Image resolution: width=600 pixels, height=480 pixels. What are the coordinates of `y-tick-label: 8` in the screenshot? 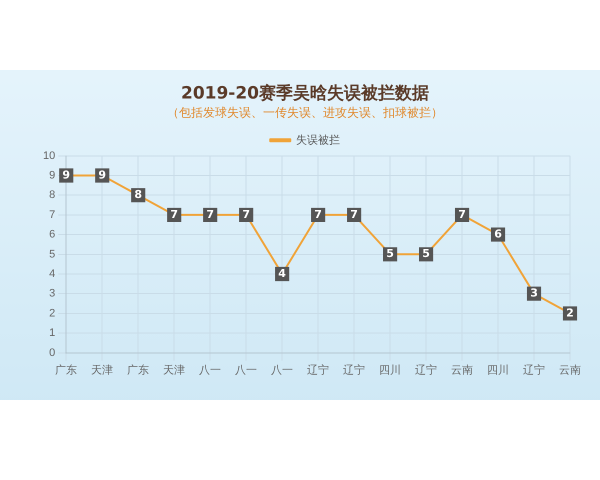 It's located at (52, 195).